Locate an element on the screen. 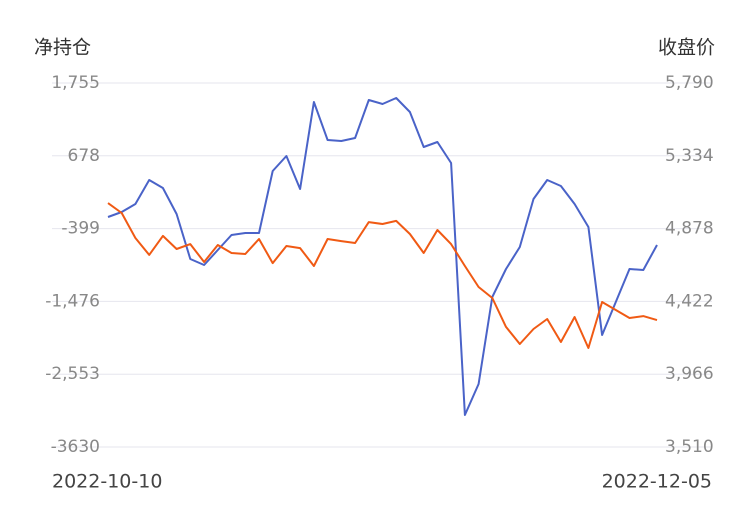  y2-tick-label: 5,334 is located at coordinates (689, 156).